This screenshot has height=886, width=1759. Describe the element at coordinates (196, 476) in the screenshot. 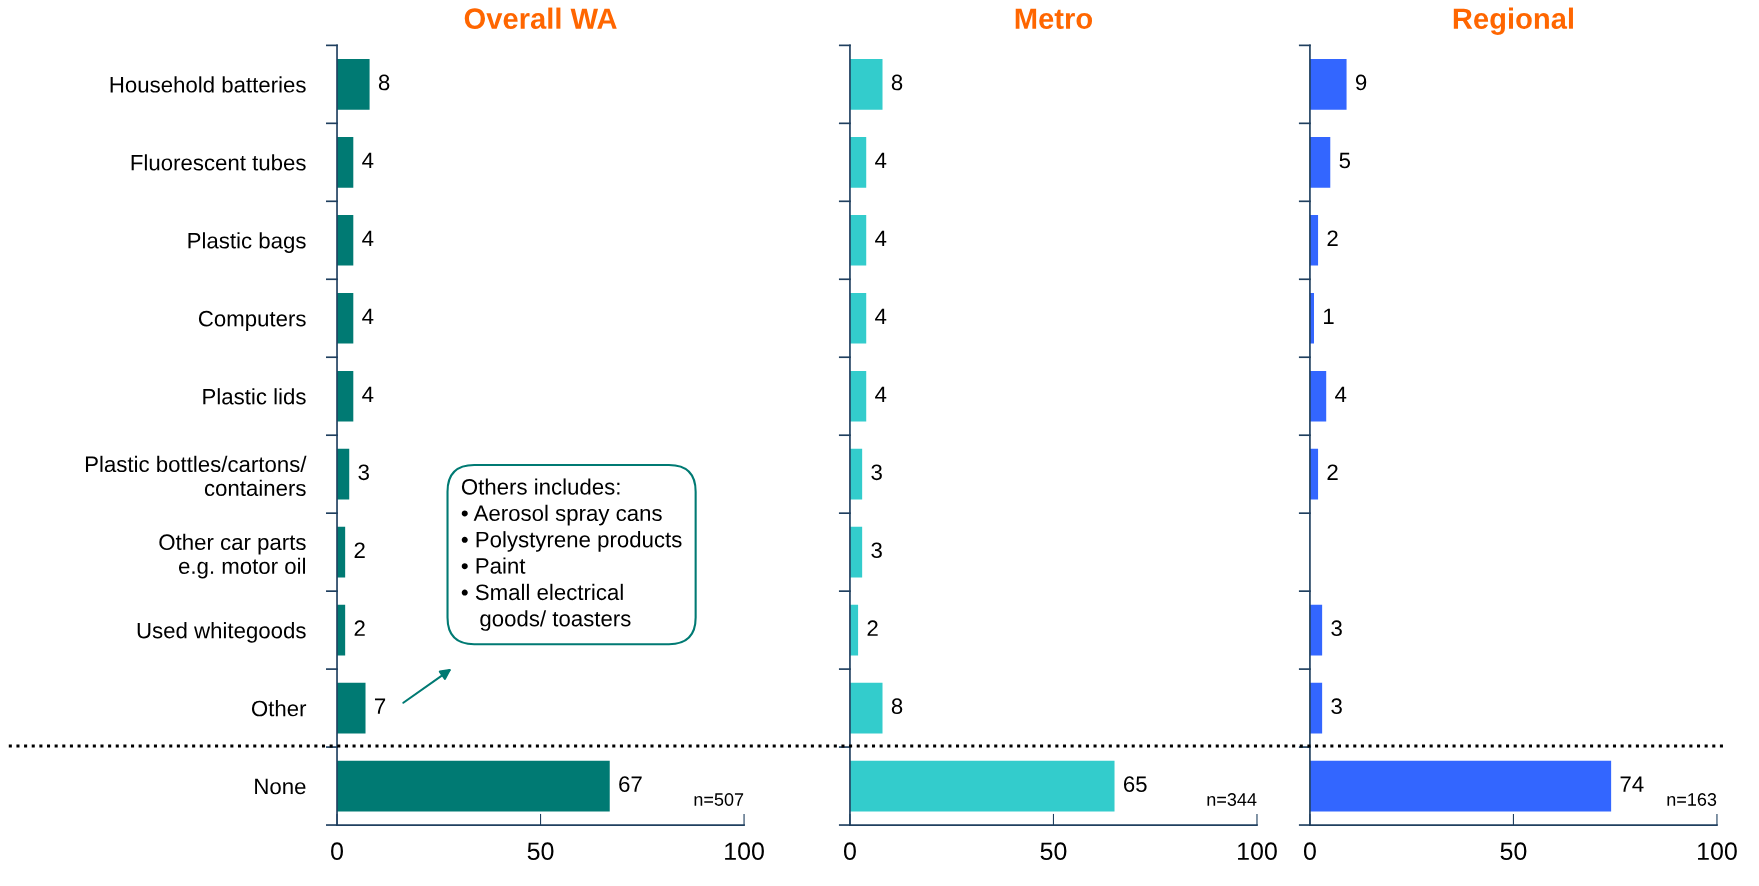

I see `y-tick-label: Plastic bottles/cartons/ containers` at that location.